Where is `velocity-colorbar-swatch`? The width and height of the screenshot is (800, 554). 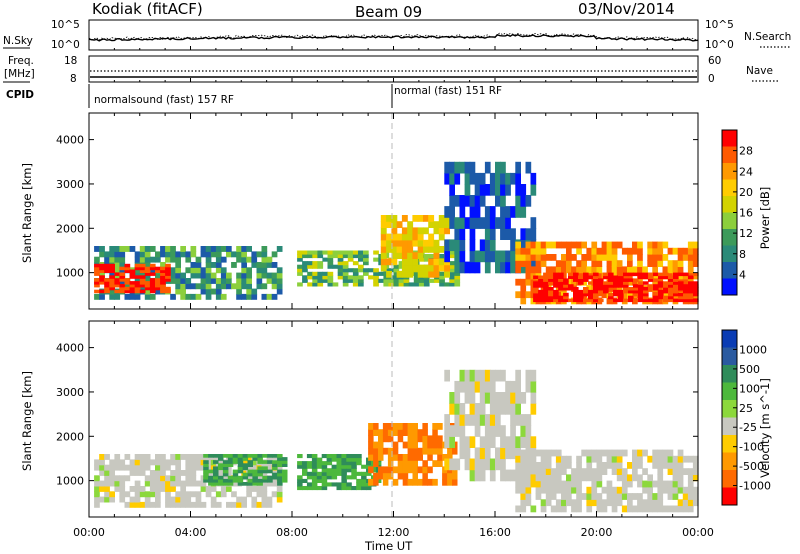
velocity-colorbar-swatch is located at coordinates (729, 426).